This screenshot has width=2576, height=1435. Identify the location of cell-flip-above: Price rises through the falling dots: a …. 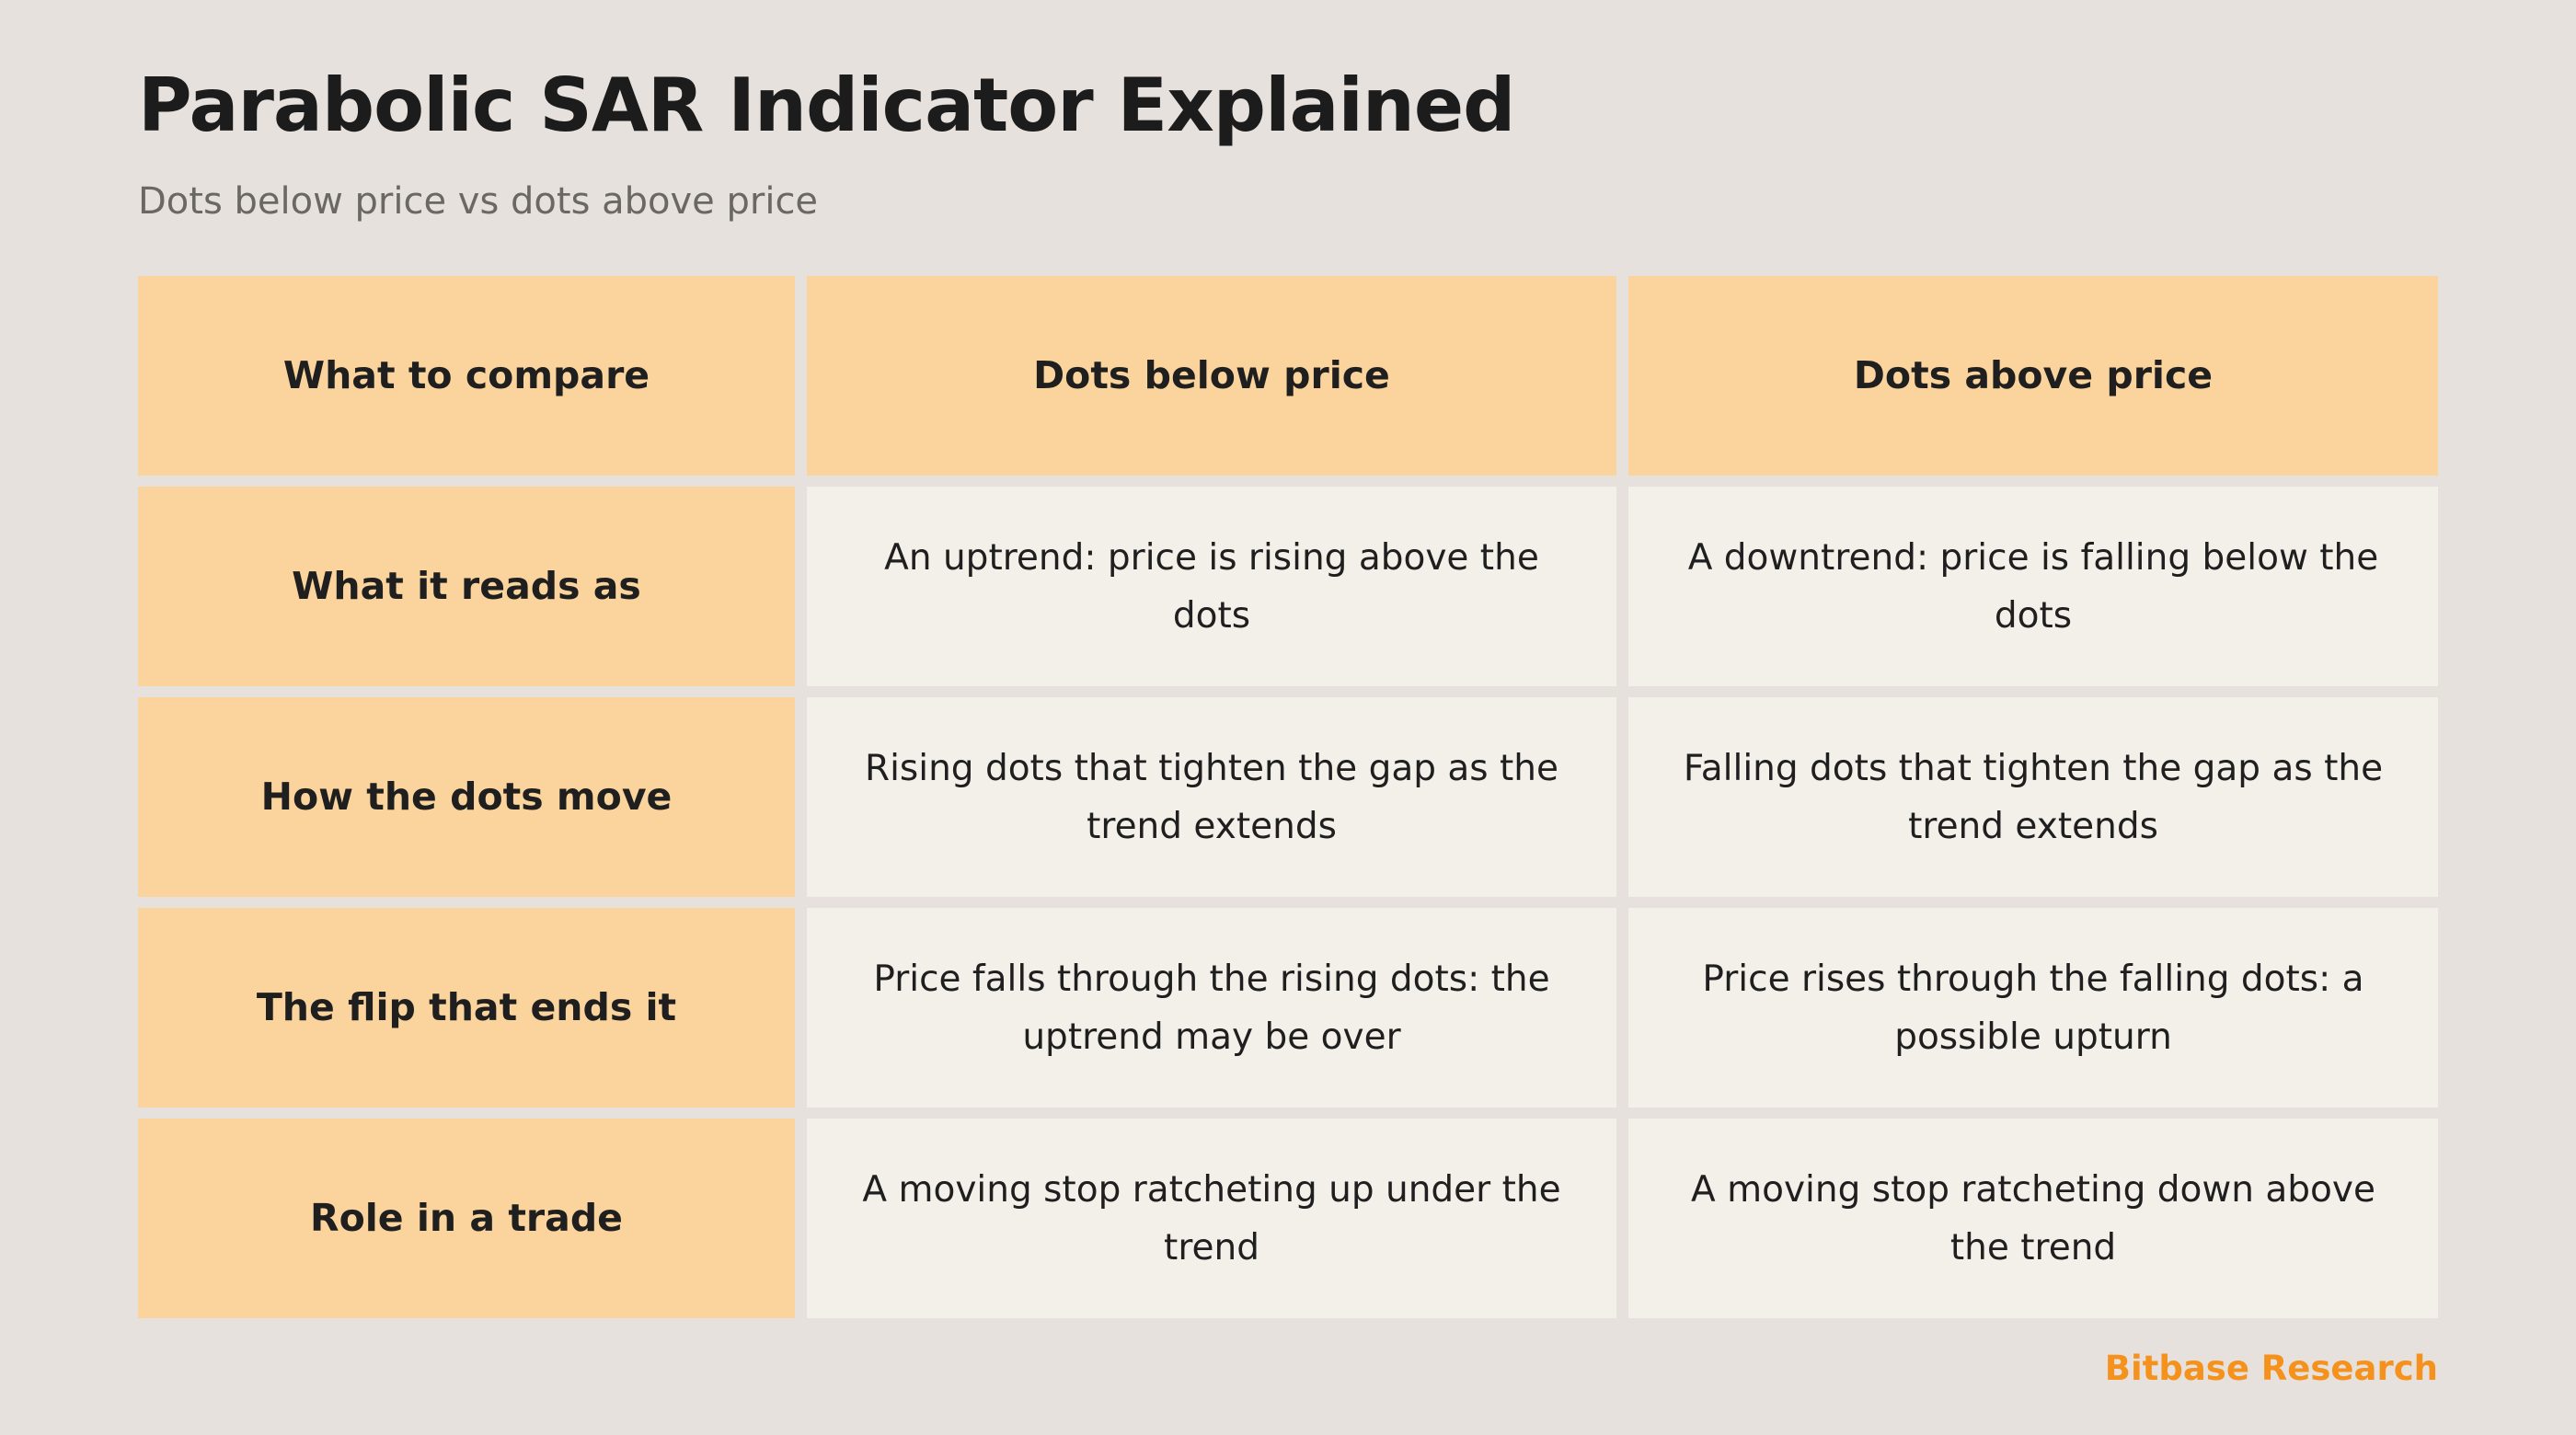
(2033, 1008).